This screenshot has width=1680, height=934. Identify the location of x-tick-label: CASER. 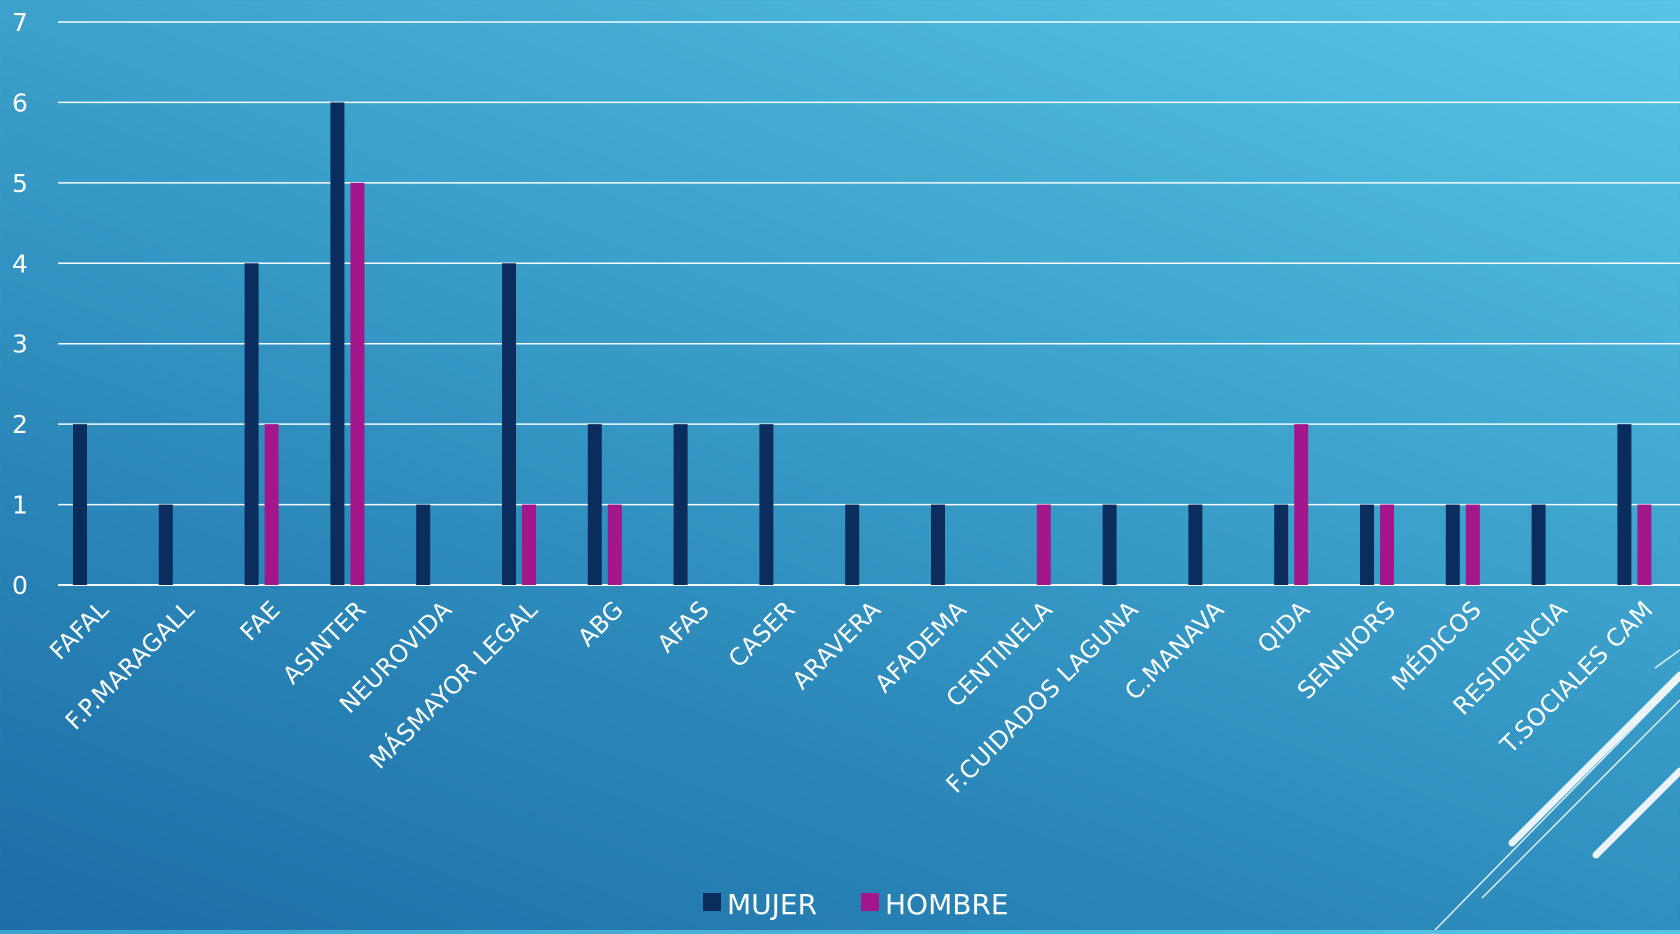
(762, 634).